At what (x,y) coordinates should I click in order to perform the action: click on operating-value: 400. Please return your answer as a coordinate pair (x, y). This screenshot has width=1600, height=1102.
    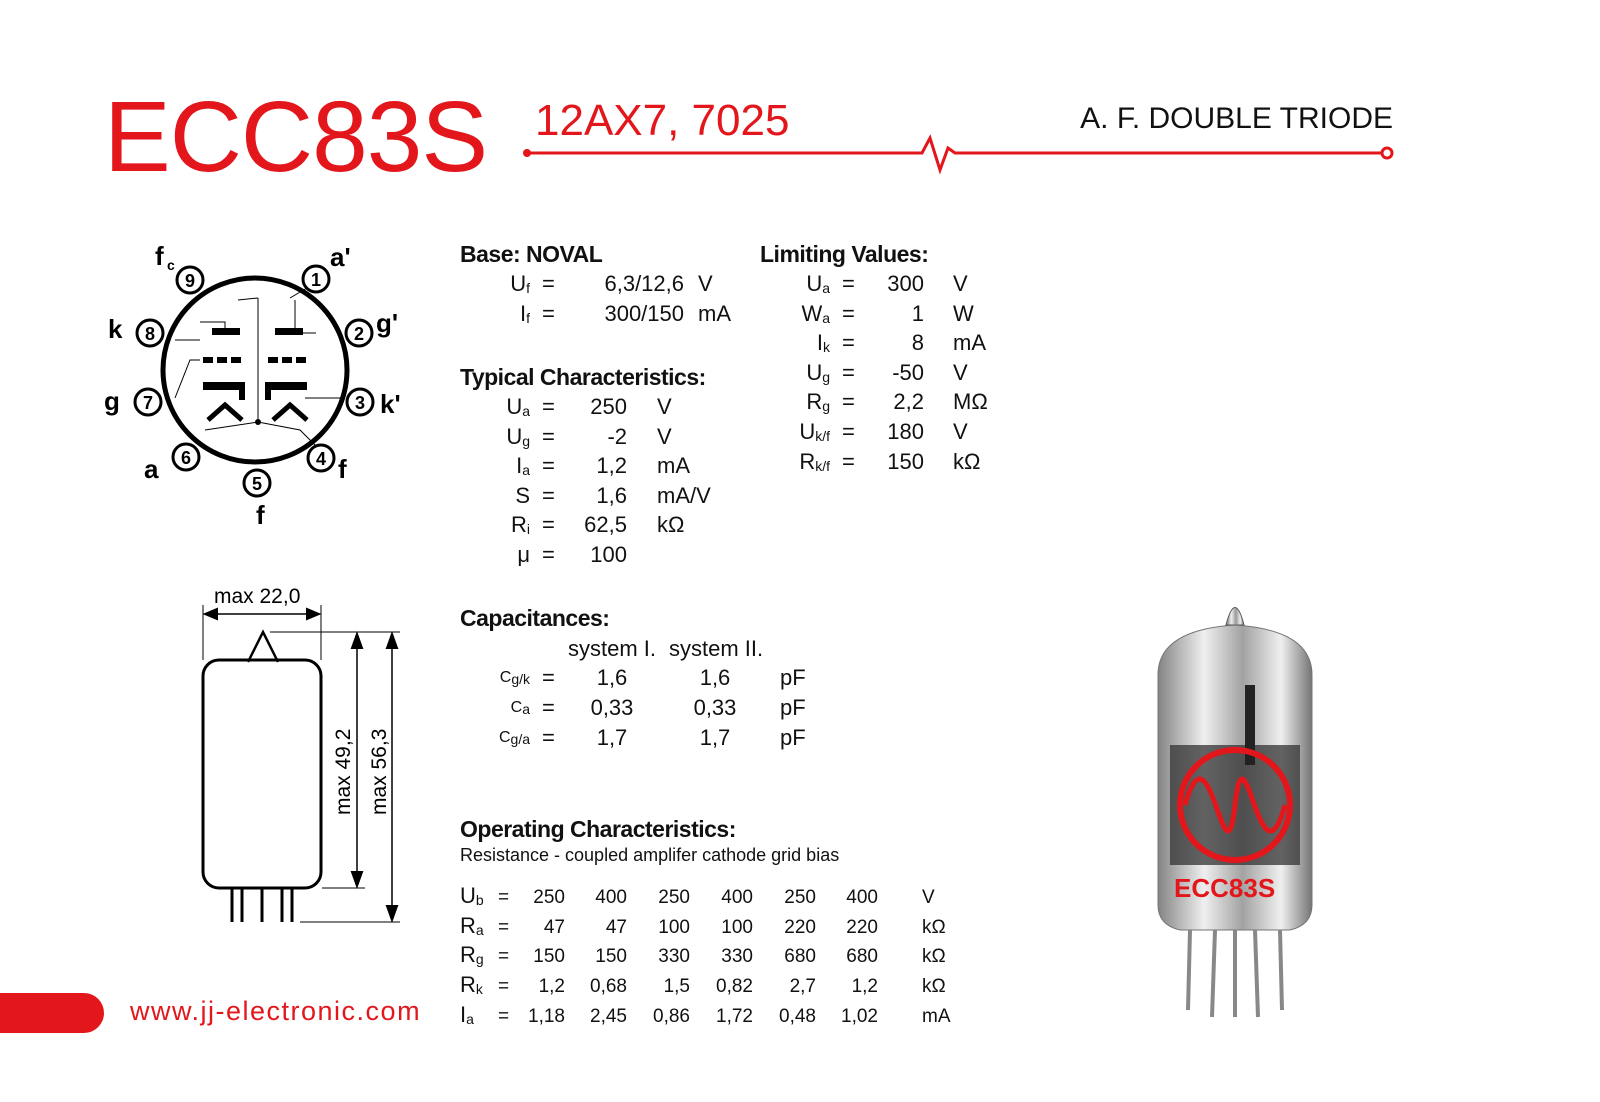
    Looking at the image, I should click on (862, 897).